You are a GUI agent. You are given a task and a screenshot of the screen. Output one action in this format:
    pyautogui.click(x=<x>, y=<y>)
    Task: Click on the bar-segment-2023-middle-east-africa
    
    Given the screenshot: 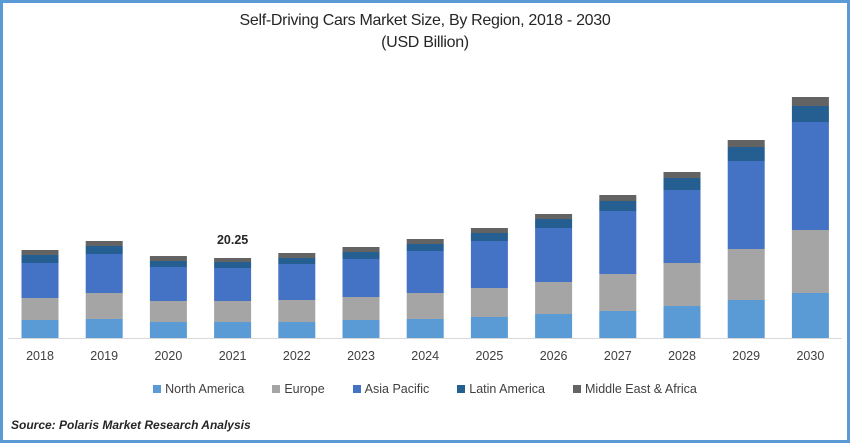 What is the action you would take?
    pyautogui.click(x=361, y=249)
    